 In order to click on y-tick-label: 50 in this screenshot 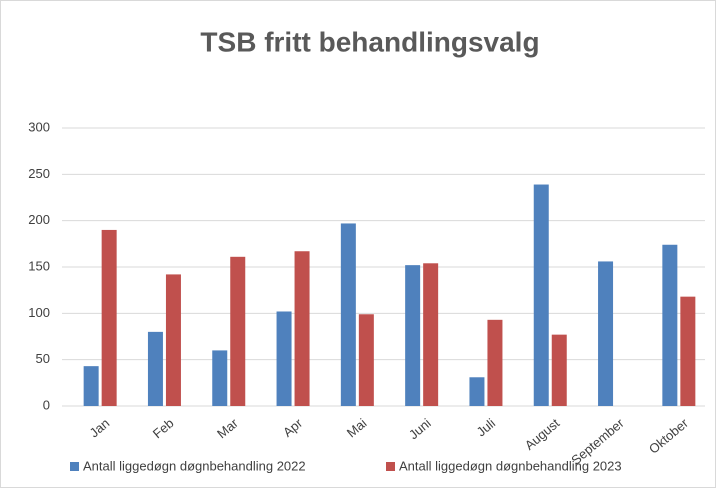, I will do `click(43, 358)`.